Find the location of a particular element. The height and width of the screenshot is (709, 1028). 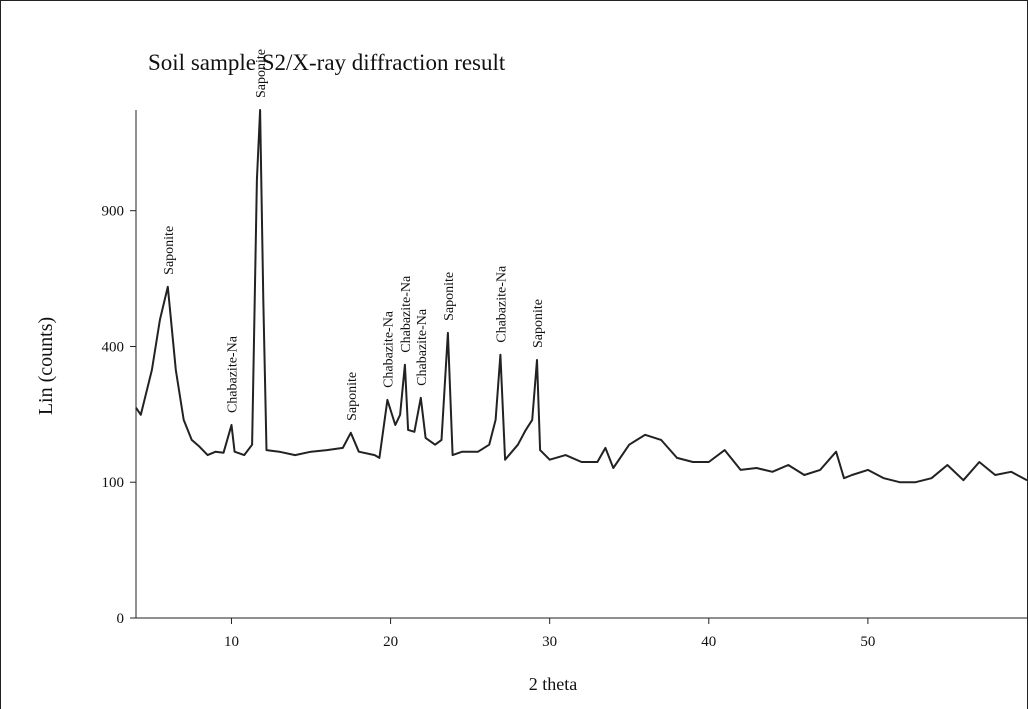

x-tick-label: 10 is located at coordinates (231, 642).